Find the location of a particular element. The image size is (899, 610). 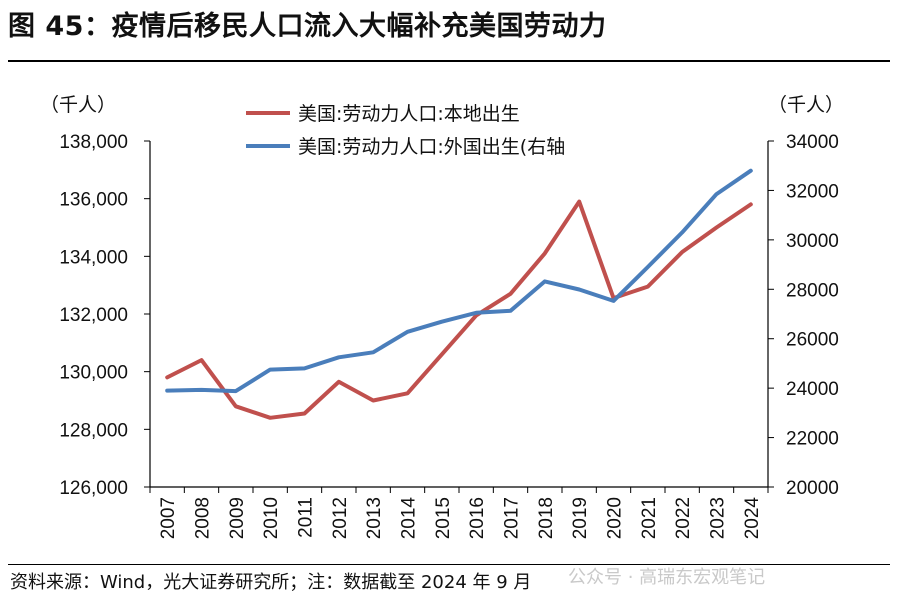

left-tick-label: 136,000 is located at coordinates (93, 200).